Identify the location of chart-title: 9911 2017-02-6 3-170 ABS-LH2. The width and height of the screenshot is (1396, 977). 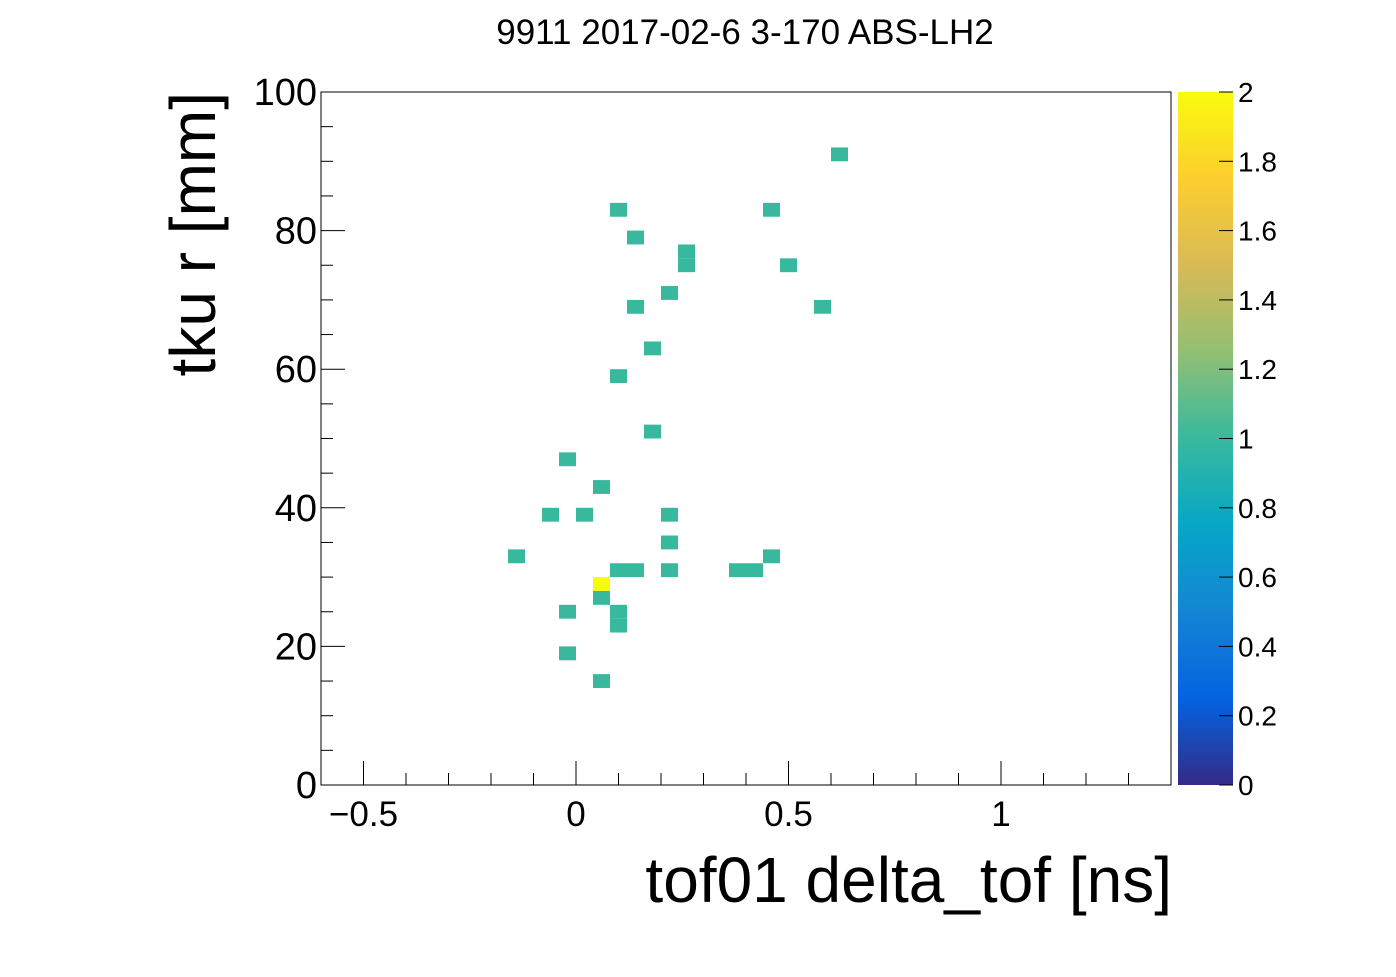
(745, 32).